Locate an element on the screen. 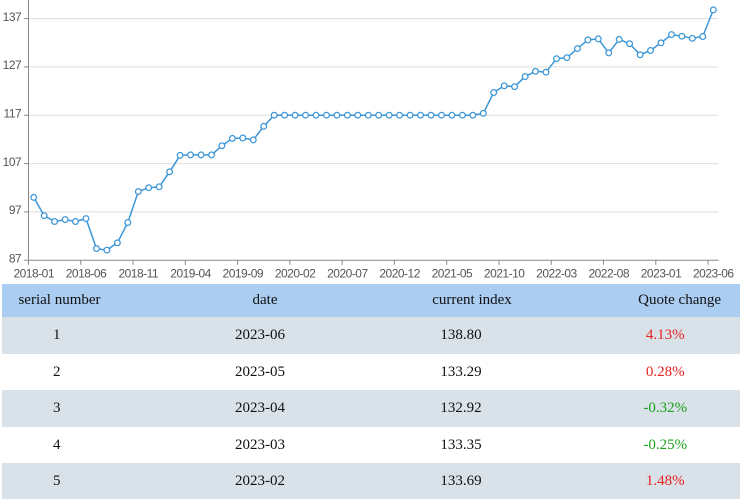  svg-text: 97 is located at coordinates (15, 210).